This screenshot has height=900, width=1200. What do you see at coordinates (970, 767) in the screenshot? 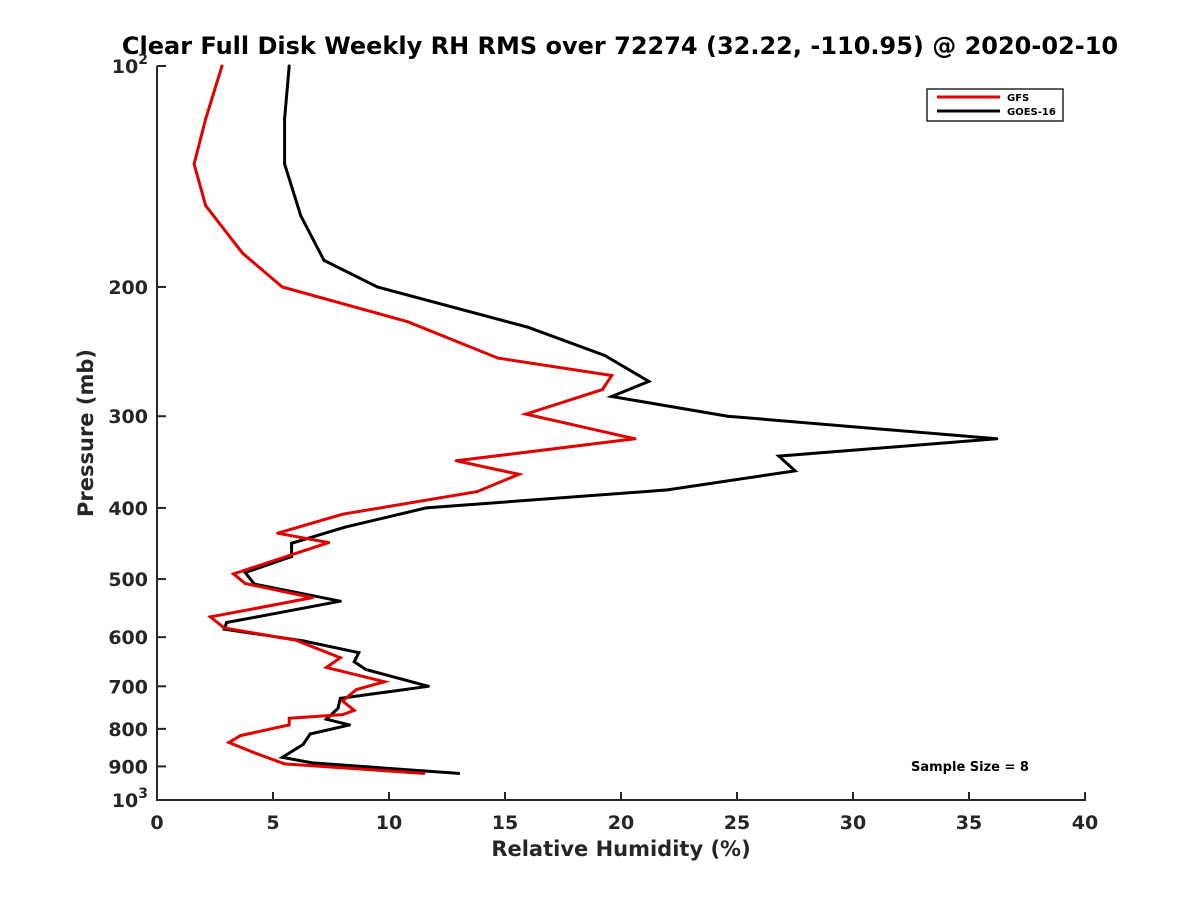
I see `sample-size-annotation: Sample Size = 8` at bounding box center [970, 767].